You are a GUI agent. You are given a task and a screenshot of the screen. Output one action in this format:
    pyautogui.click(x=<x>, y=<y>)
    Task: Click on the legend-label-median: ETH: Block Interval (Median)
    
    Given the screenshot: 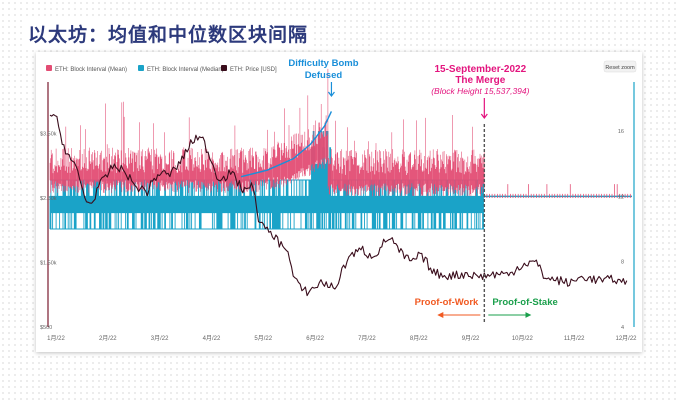 What is the action you would take?
    pyautogui.click(x=185, y=70)
    